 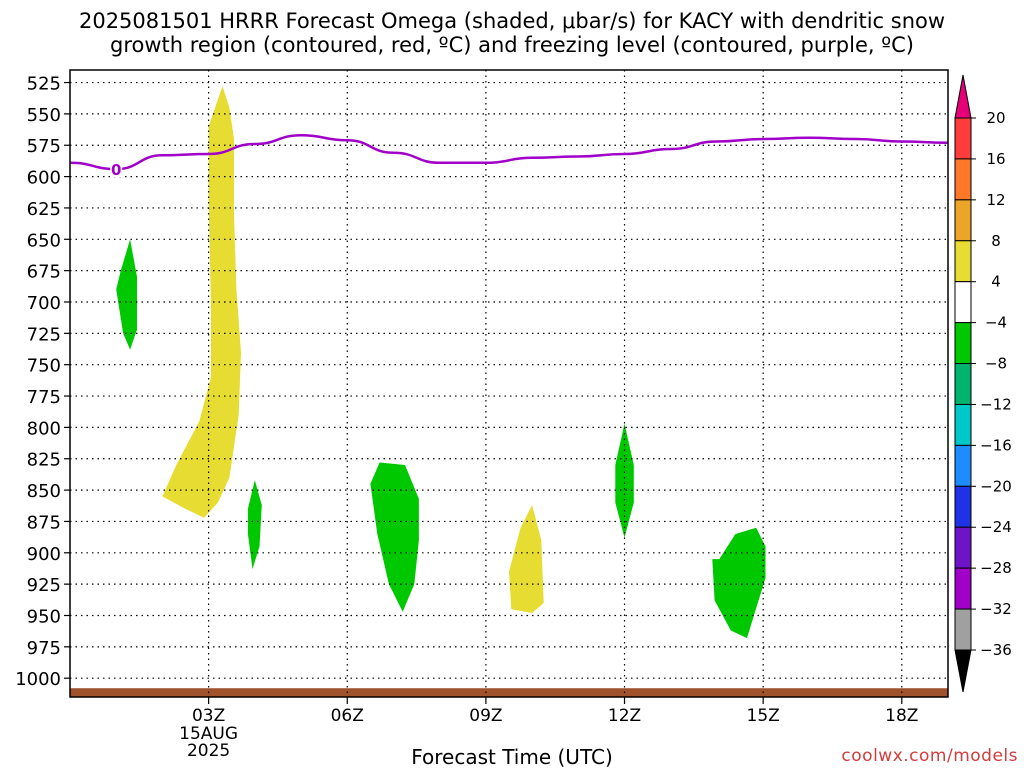 I want to click on y-tick-label: 750, so click(x=44, y=366).